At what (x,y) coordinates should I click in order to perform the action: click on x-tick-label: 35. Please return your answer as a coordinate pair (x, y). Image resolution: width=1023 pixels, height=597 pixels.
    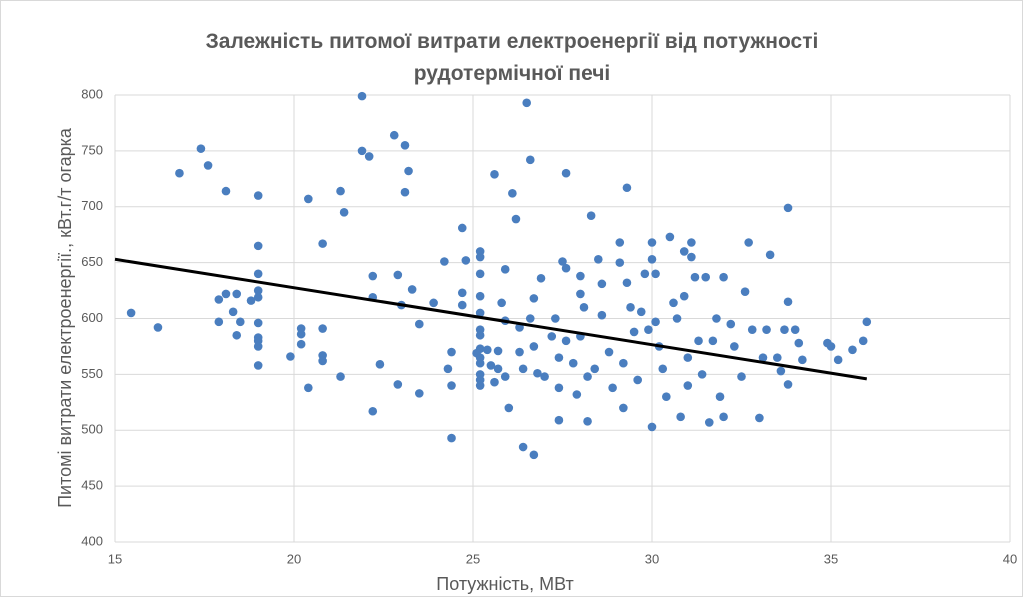
    Looking at the image, I should click on (831, 558).